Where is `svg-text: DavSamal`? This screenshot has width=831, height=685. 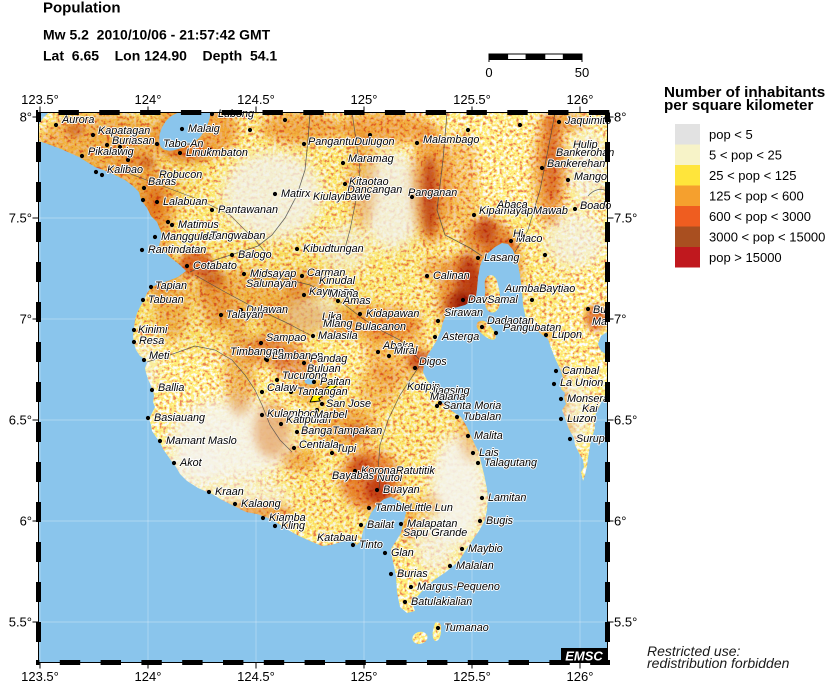
svg-text: DavSamal is located at coordinates (493, 300).